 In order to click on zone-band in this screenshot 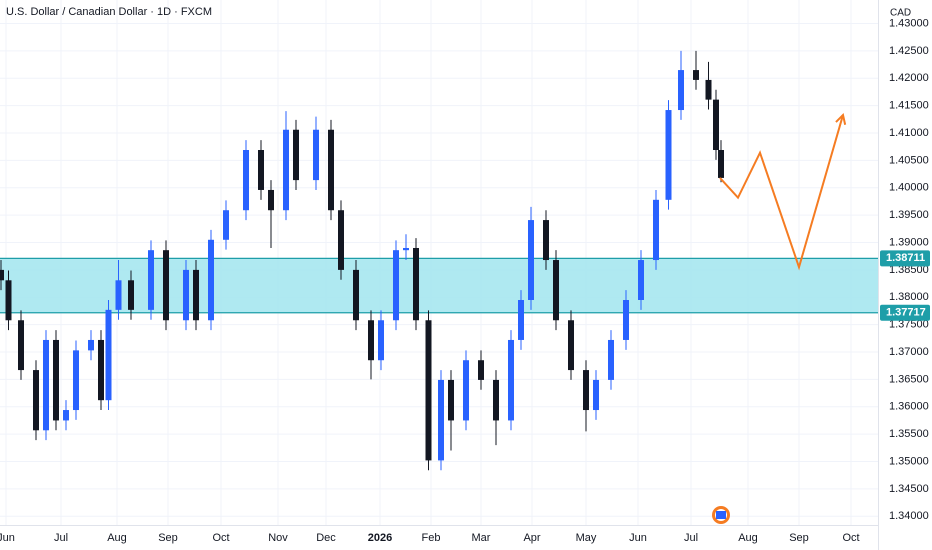, I will do `click(439, 285)`.